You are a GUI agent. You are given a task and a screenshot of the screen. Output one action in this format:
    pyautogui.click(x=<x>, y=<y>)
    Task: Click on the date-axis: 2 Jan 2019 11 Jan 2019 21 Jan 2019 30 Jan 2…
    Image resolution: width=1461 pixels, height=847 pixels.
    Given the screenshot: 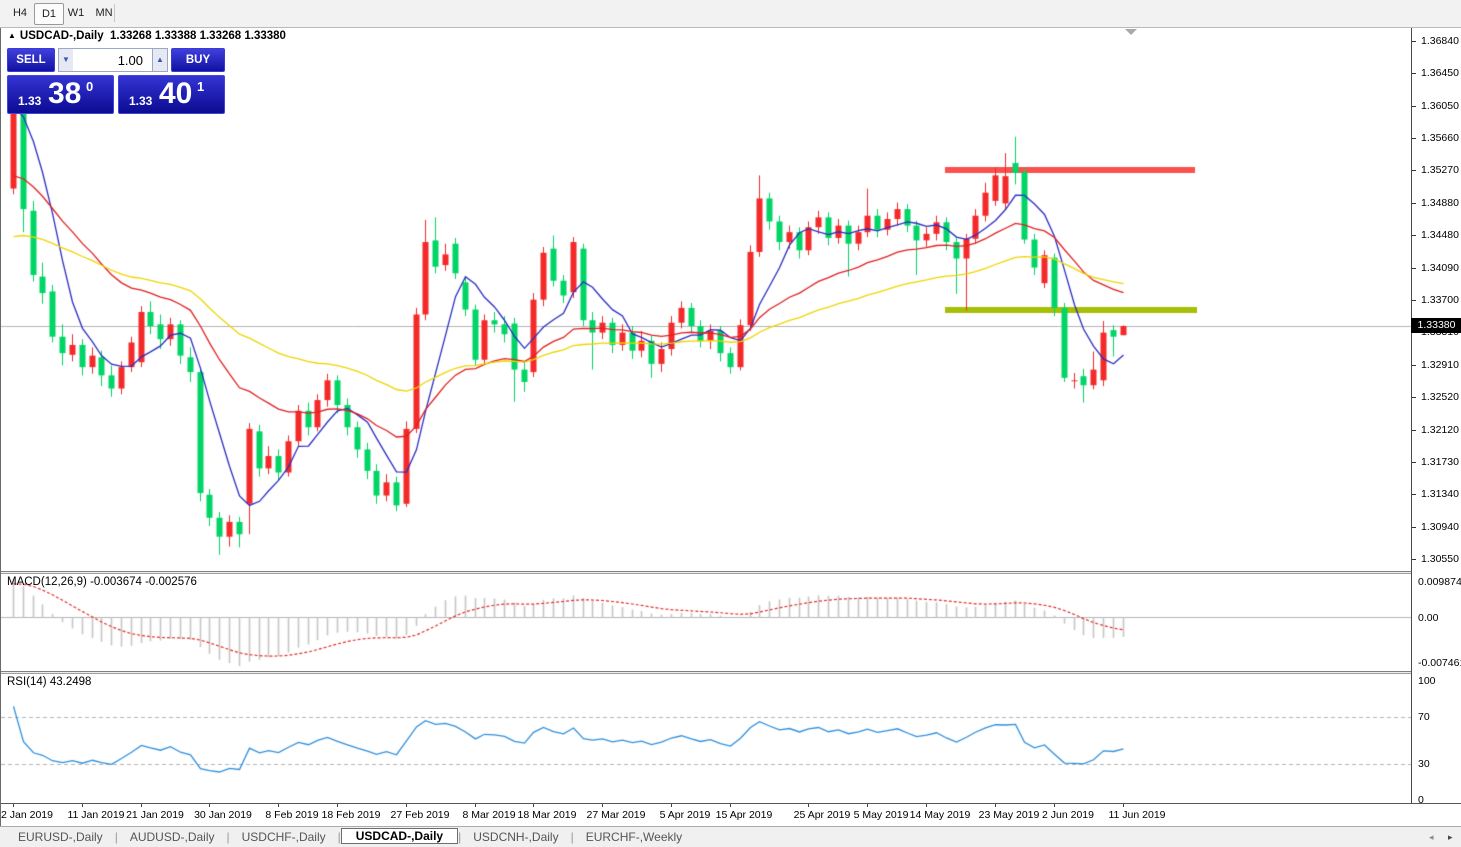 What is the action you would take?
    pyautogui.click(x=731, y=815)
    